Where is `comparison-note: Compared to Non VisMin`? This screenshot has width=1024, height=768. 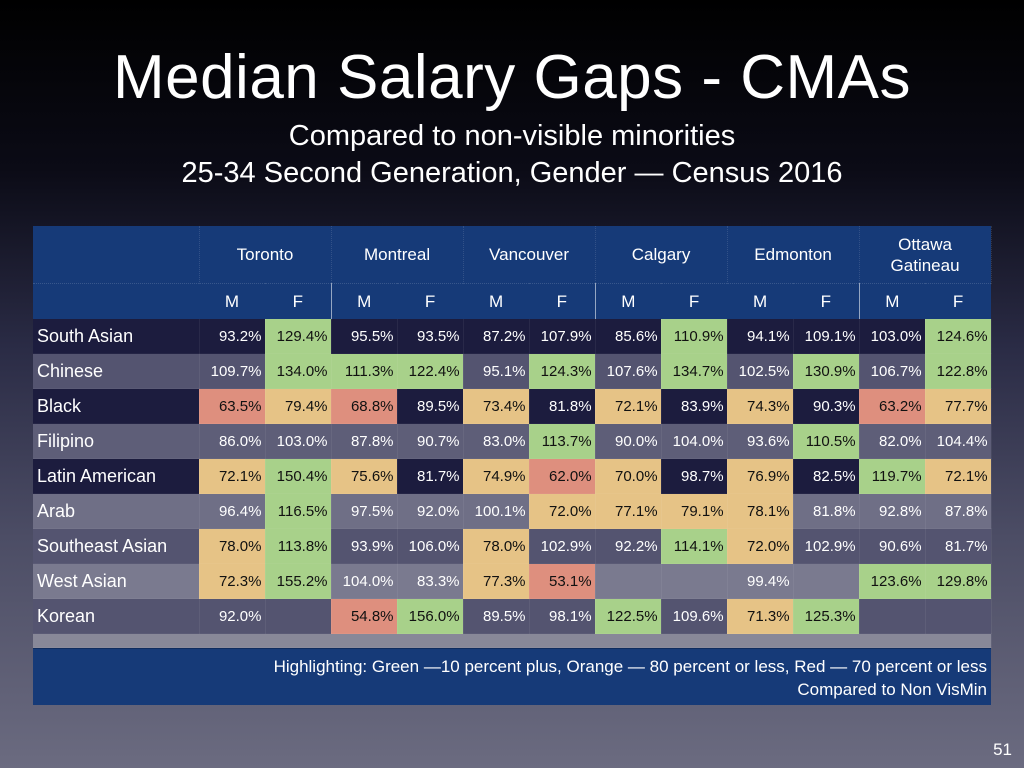 comparison-note: Compared to Non VisMin is located at coordinates (892, 689).